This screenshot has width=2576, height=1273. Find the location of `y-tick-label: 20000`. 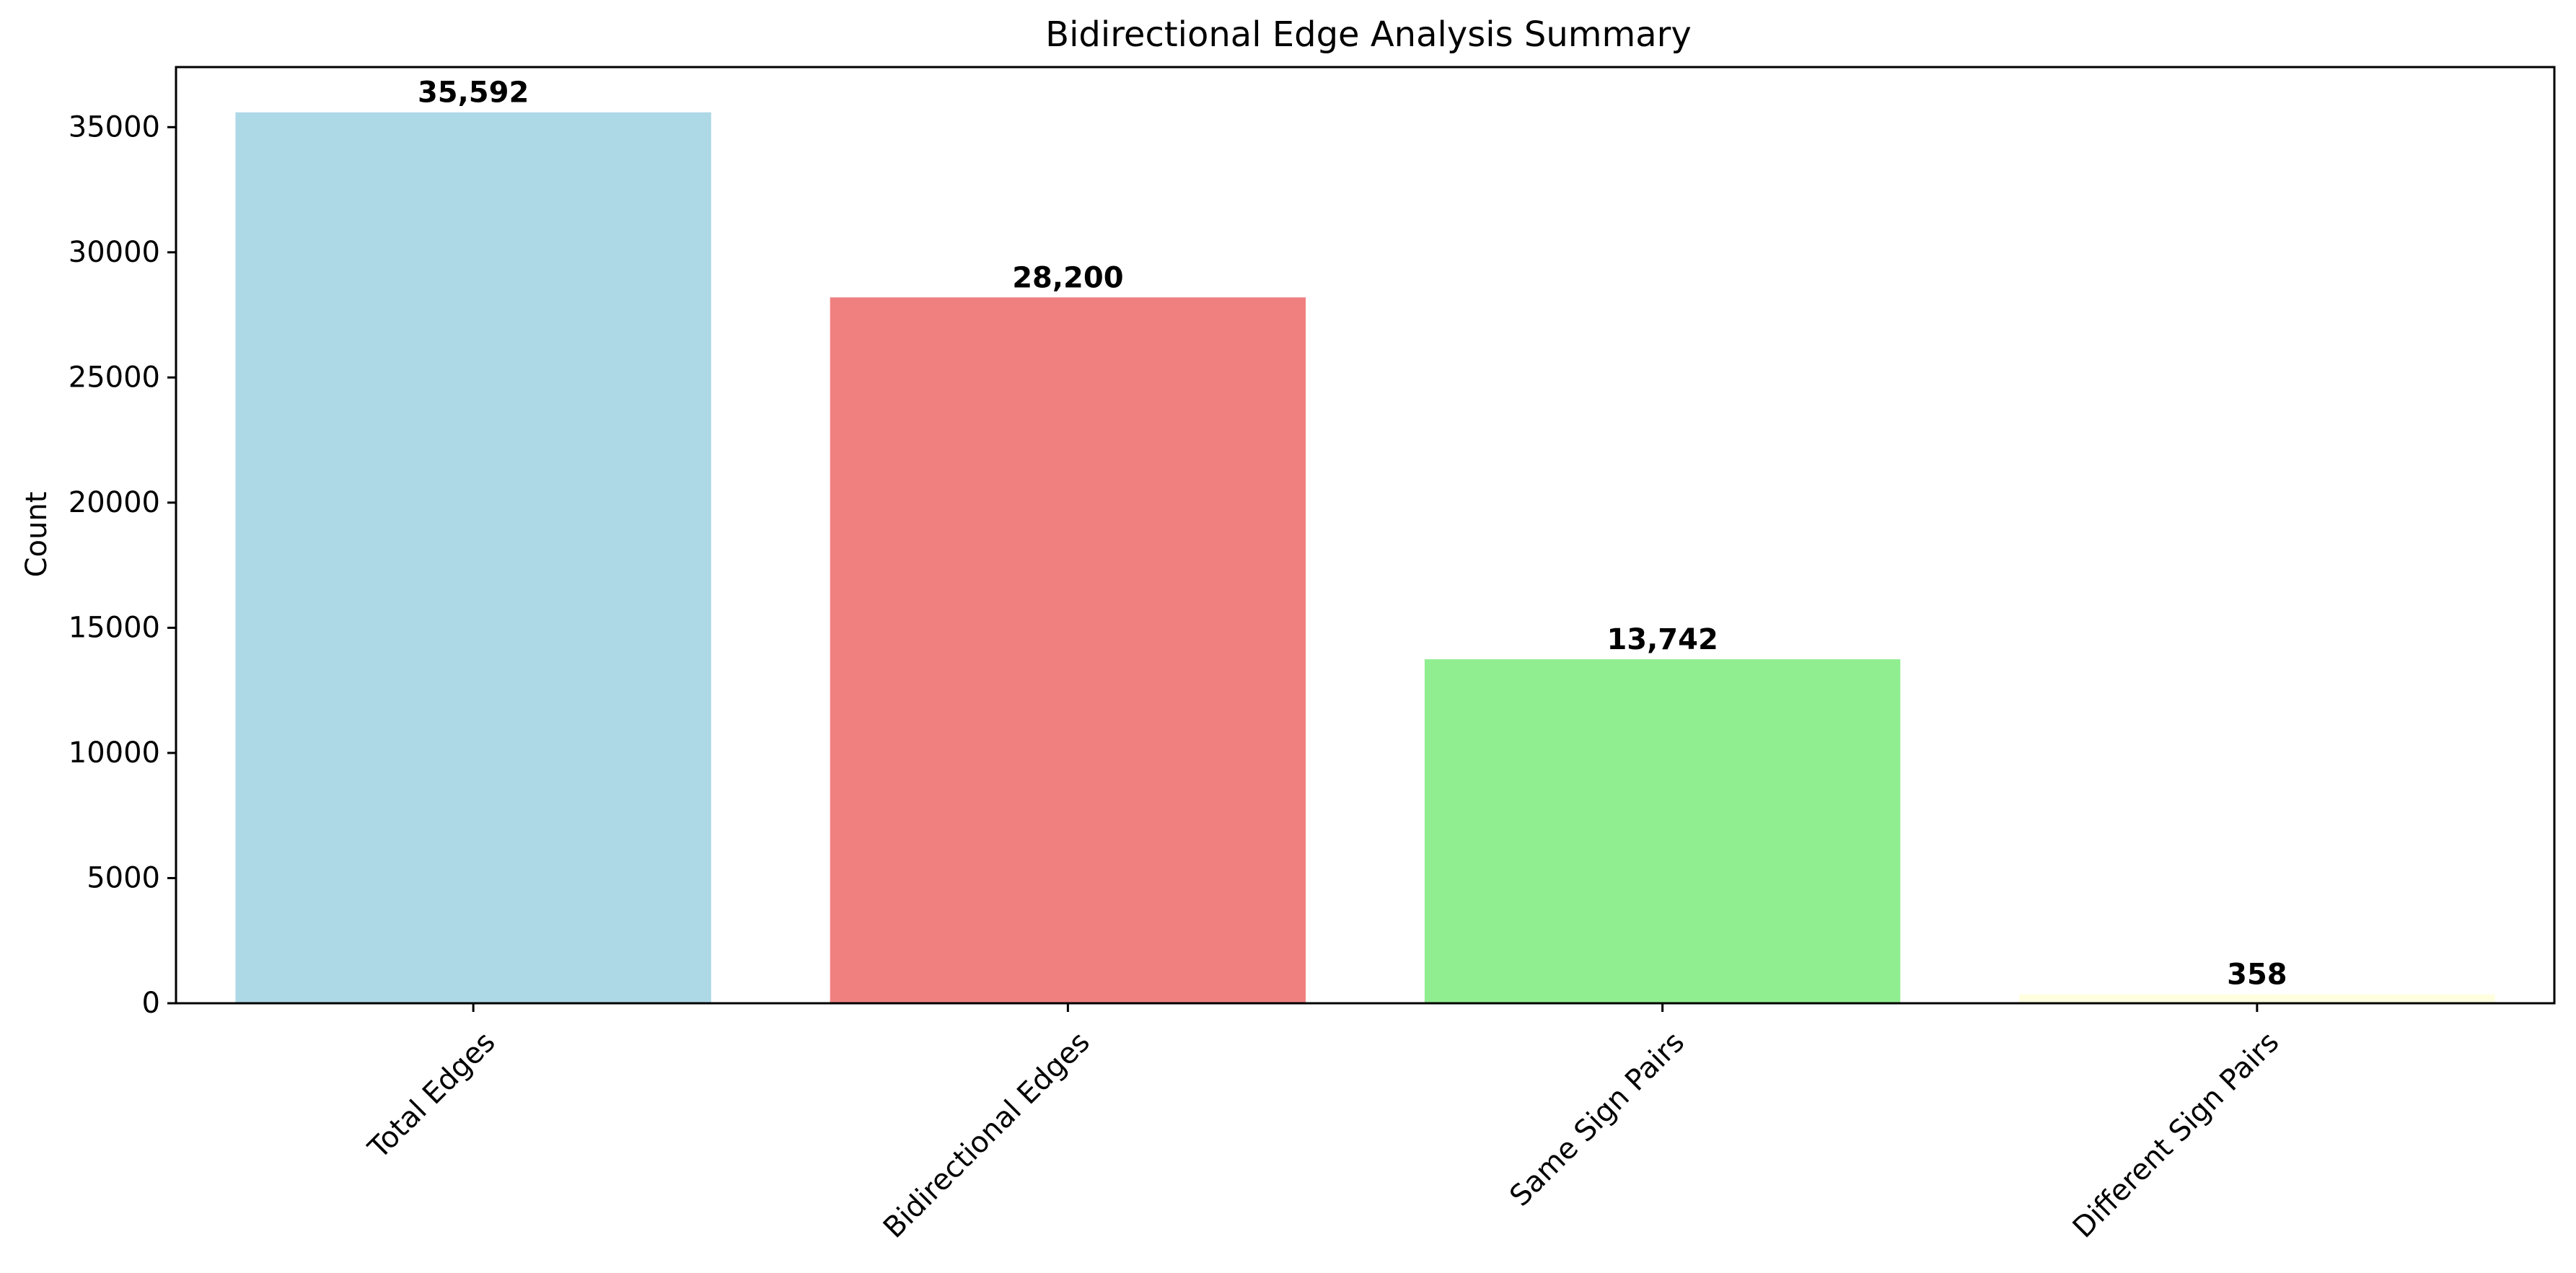

y-tick-label: 20000 is located at coordinates (114, 503).